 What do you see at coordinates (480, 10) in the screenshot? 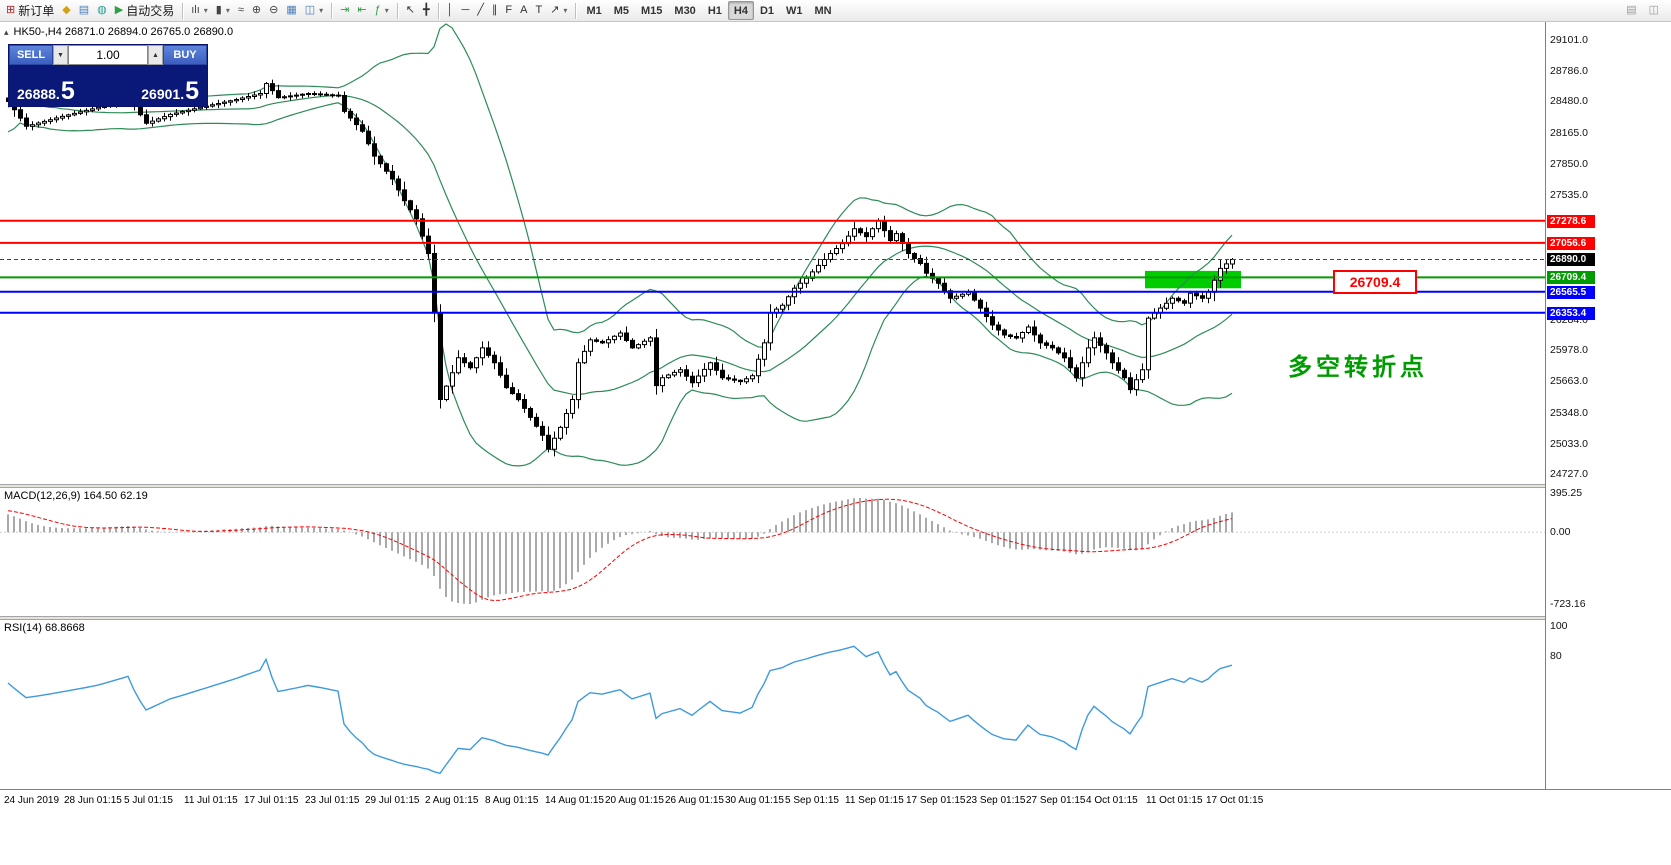
I see `trendline-button: ╱` at bounding box center [480, 10].